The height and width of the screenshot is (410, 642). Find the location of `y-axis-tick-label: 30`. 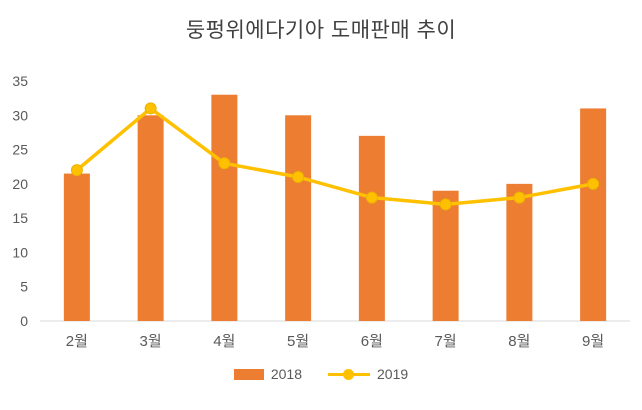

y-axis-tick-label: 30 is located at coordinates (20, 115).